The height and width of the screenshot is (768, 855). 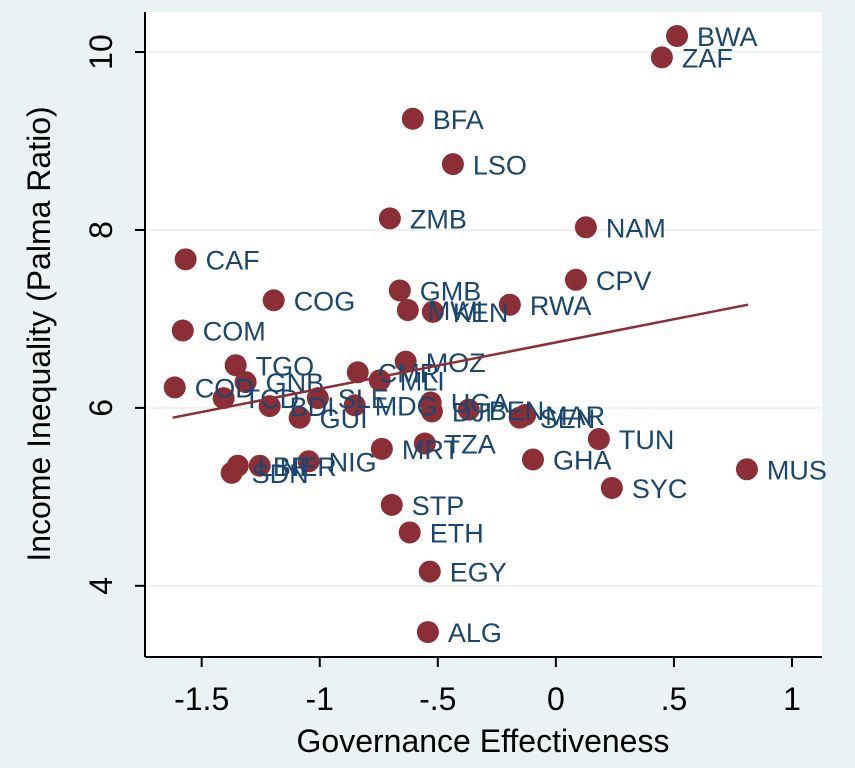 What do you see at coordinates (624, 281) in the screenshot?
I see `point-label: CPV` at bounding box center [624, 281].